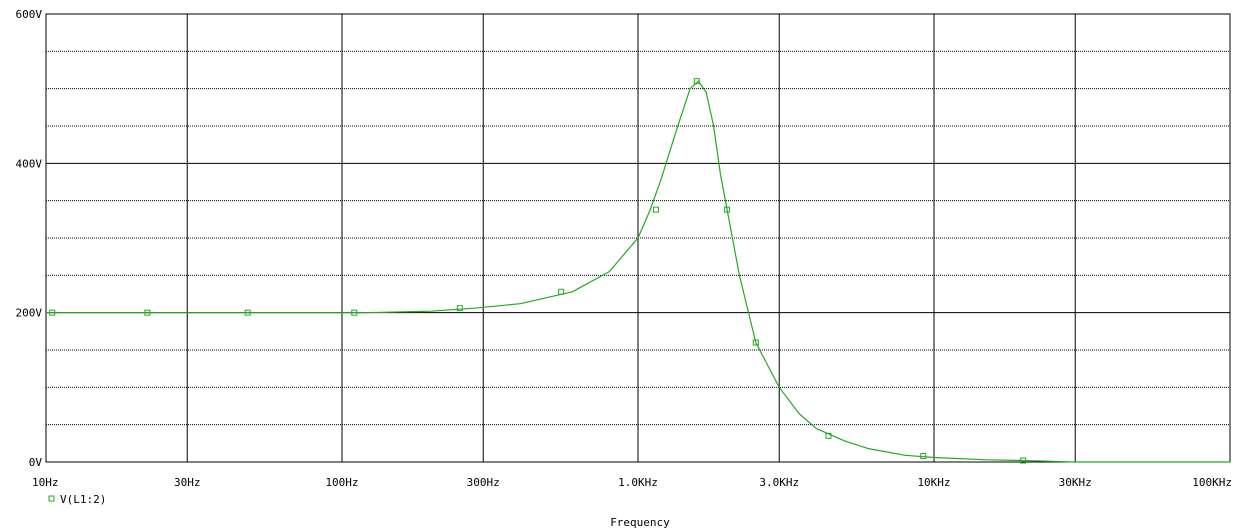 This screenshot has width=1238, height=532. Describe the element at coordinates (29, 14) in the screenshot. I see `y-tick-label: 600V` at that location.